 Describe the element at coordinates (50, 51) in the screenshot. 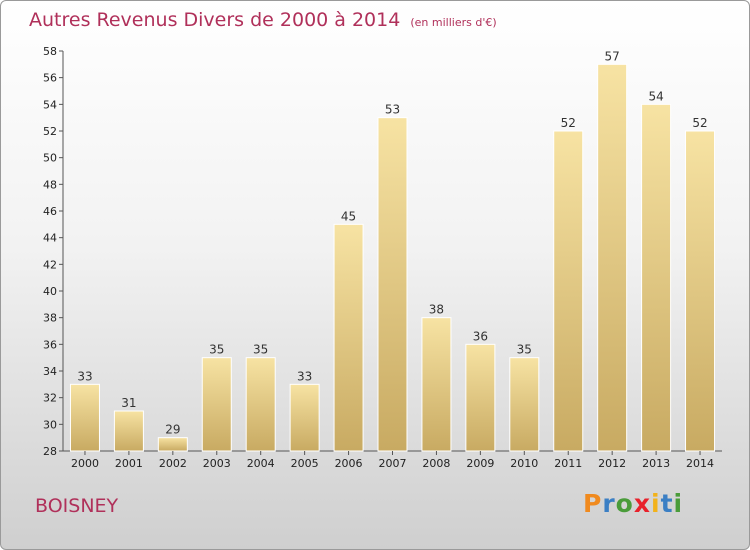

I see `y-tick-label: 58` at that location.